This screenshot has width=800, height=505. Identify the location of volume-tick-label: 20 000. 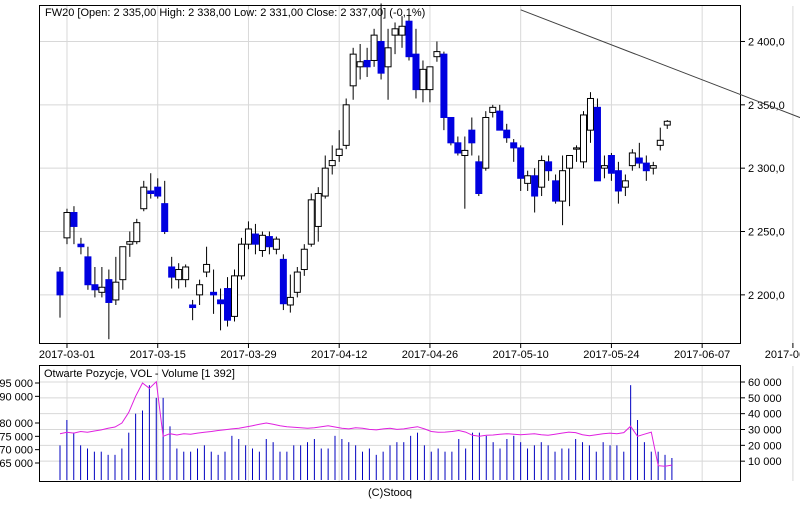
(765, 446).